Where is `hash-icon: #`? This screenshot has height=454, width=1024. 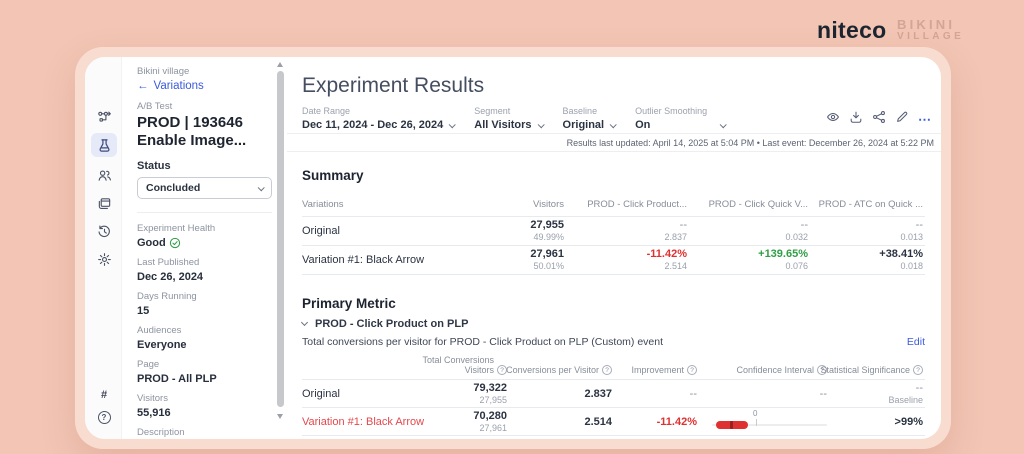
hash-icon: # is located at coordinates (104, 395).